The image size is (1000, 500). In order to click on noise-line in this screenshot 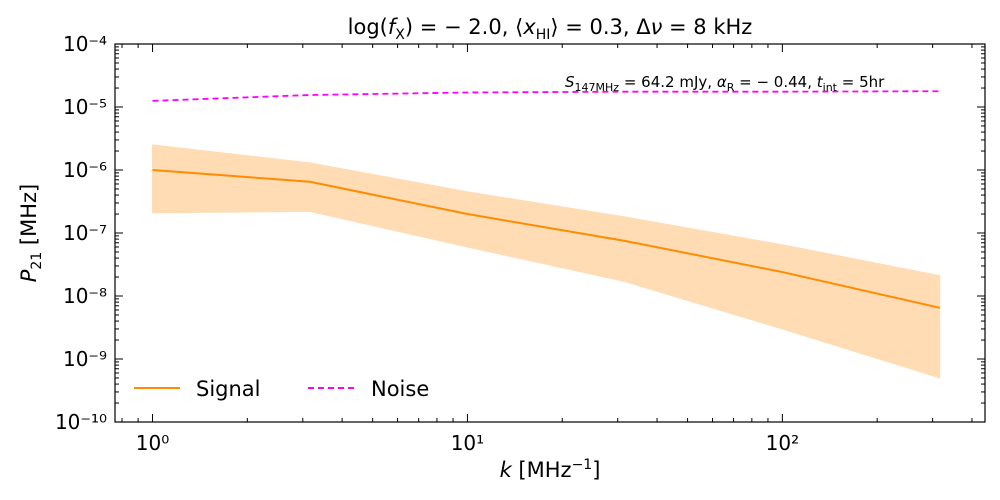, I will do `click(546, 96)`.